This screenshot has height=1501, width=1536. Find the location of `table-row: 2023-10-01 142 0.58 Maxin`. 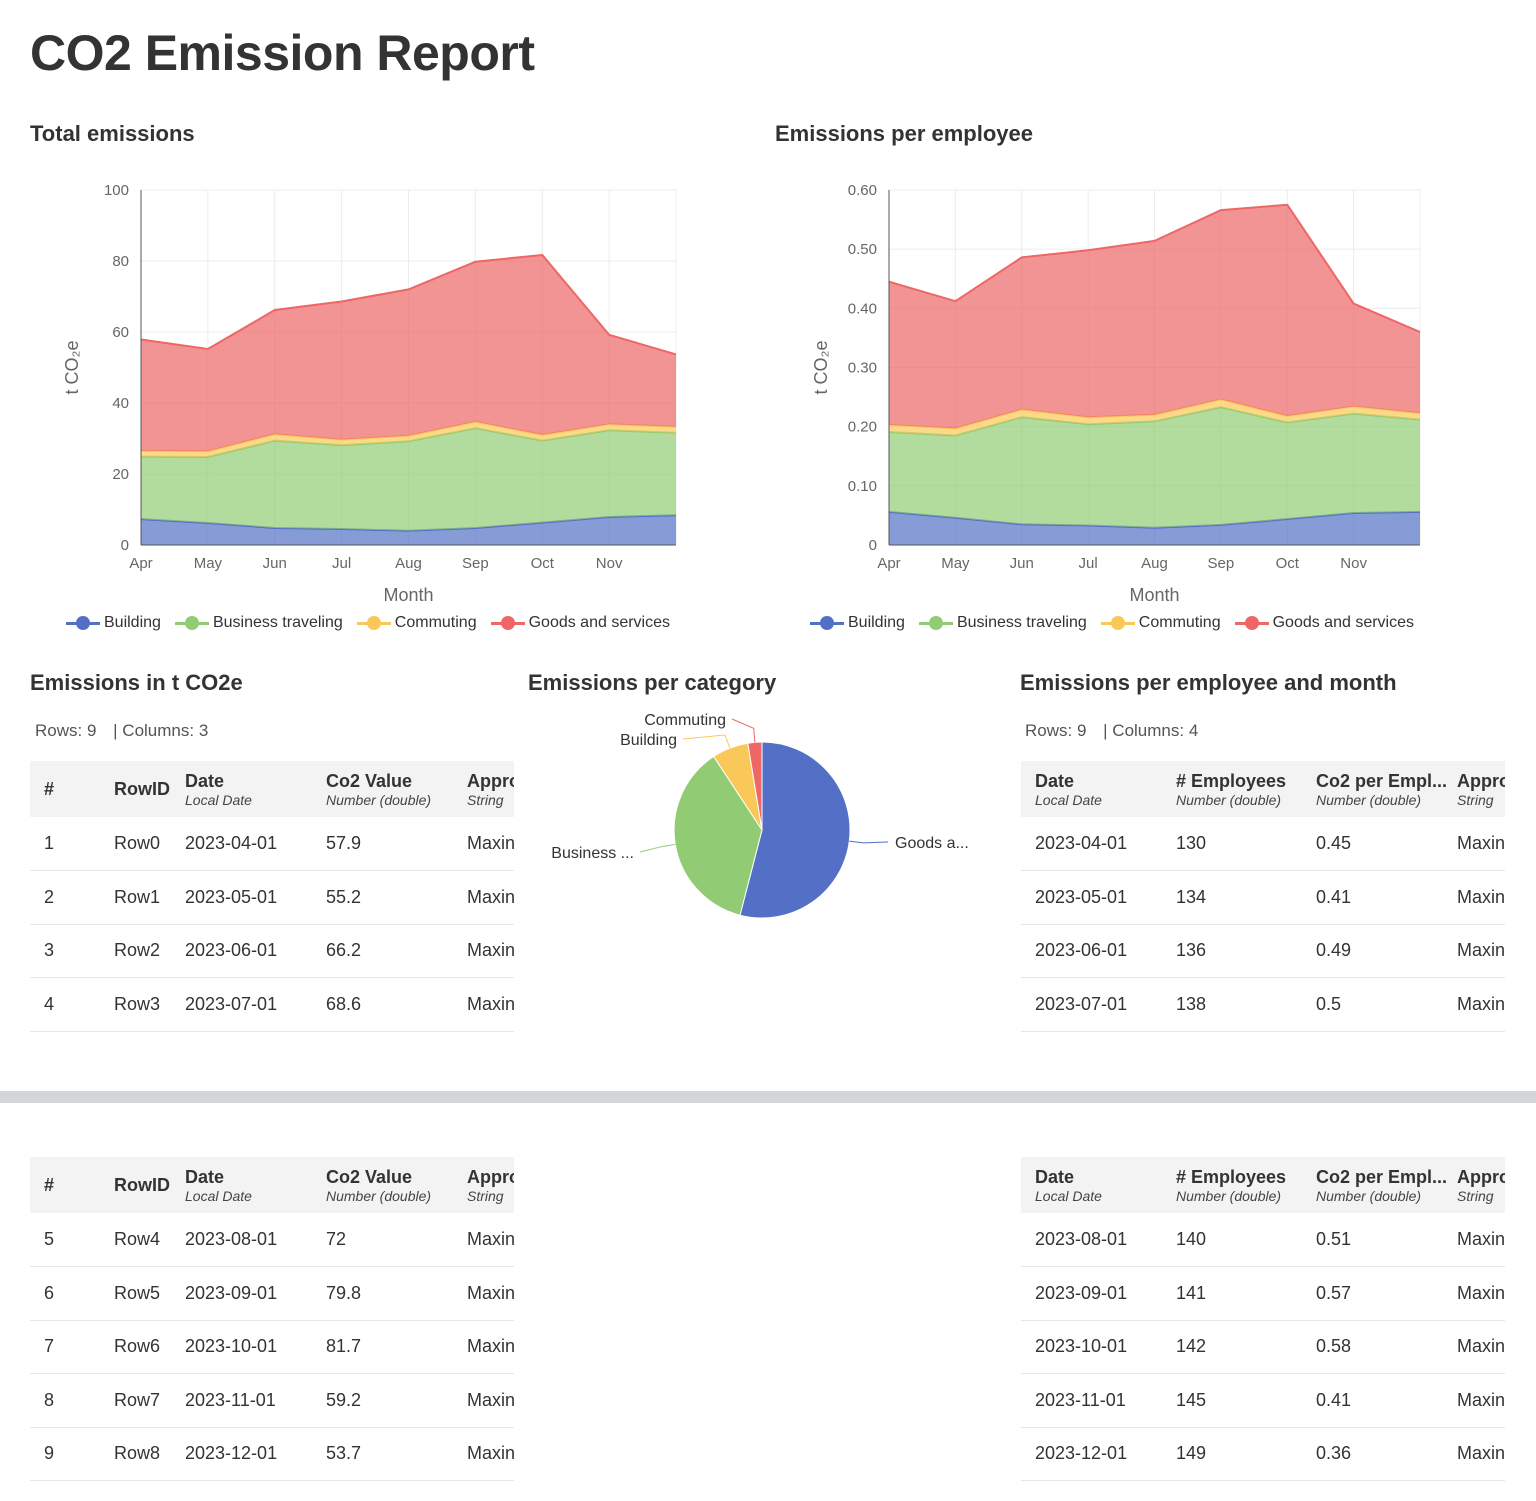

table-row: 2023-10-01 142 0.58 Maxin is located at coordinates (1263, 1347).